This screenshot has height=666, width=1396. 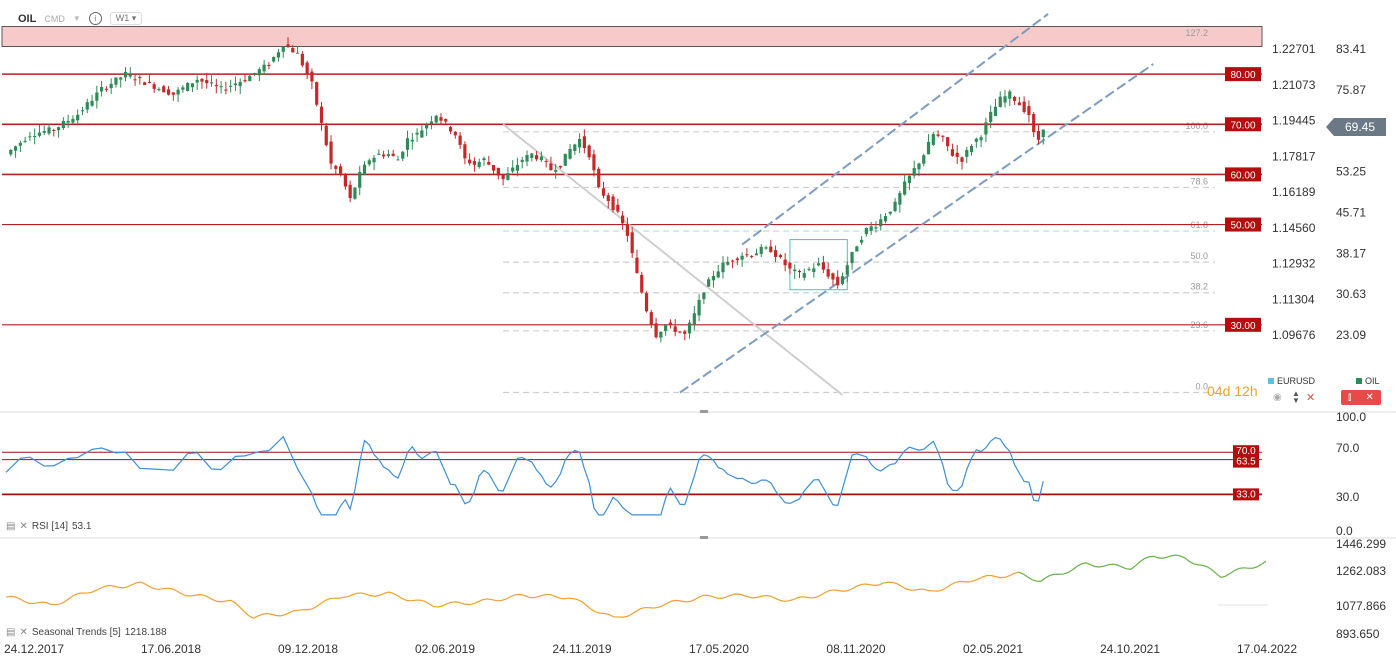 What do you see at coordinates (1369, 397) in the screenshot?
I see `remove-series-icon: ✕` at bounding box center [1369, 397].